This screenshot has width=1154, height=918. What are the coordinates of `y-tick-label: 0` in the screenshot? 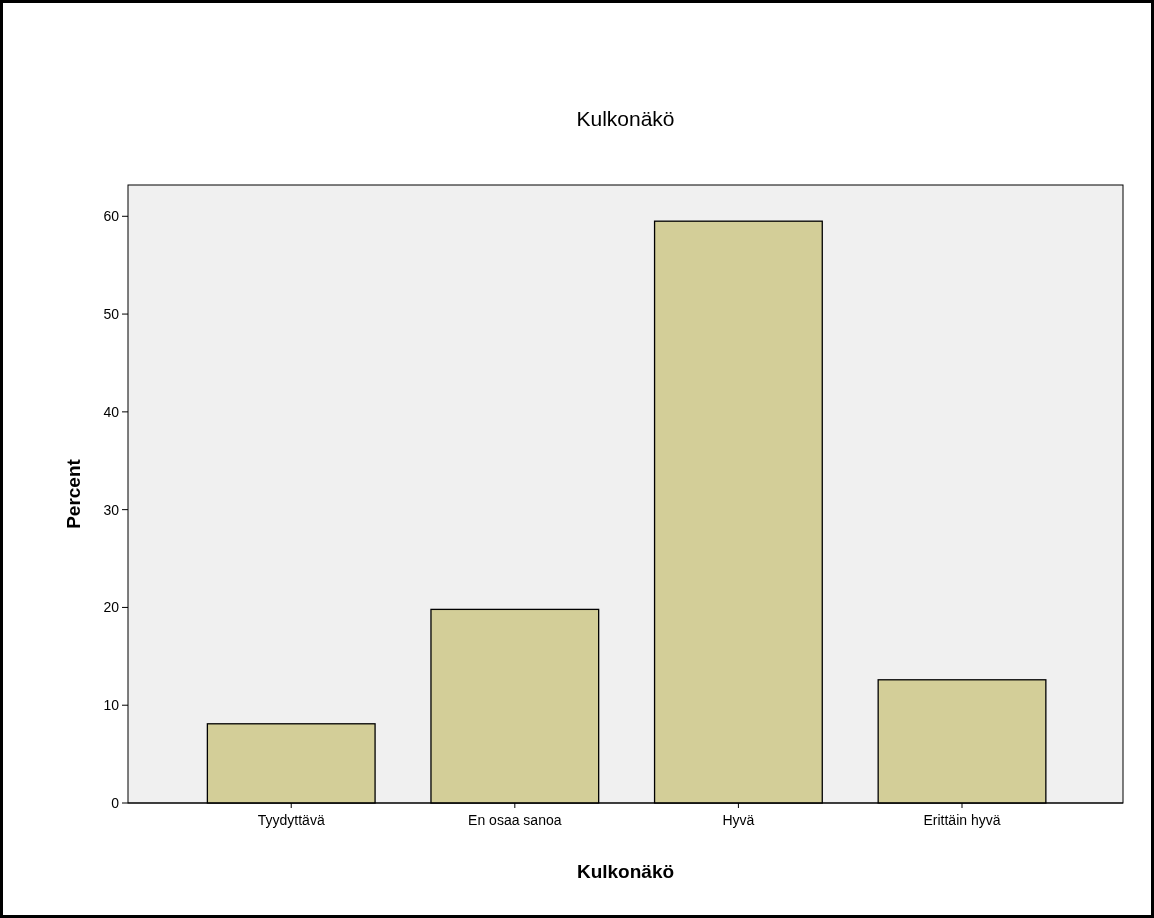 It's located at (115, 802).